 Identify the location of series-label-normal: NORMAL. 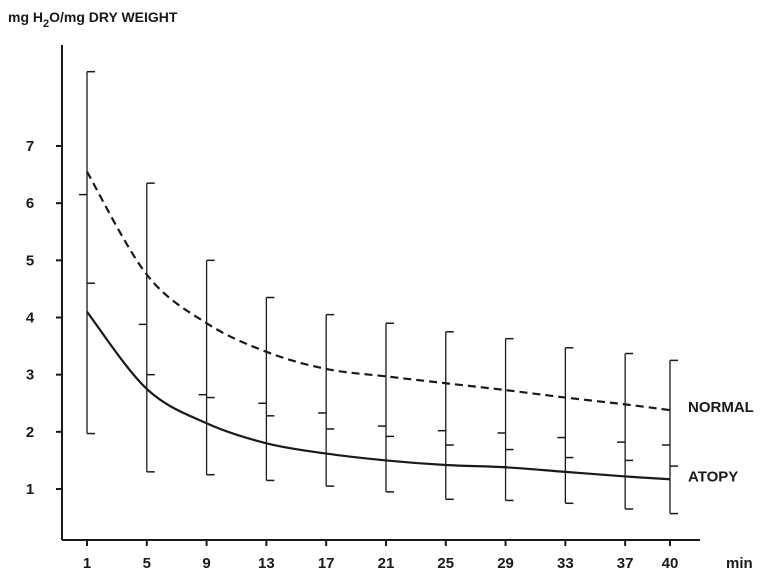
(721, 407).